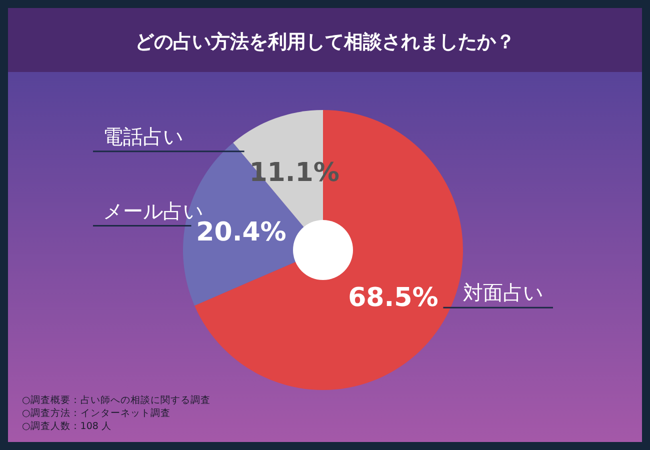  I want to click on text: ○調査概要：占い師への相談に関する調査, so click(116, 400).